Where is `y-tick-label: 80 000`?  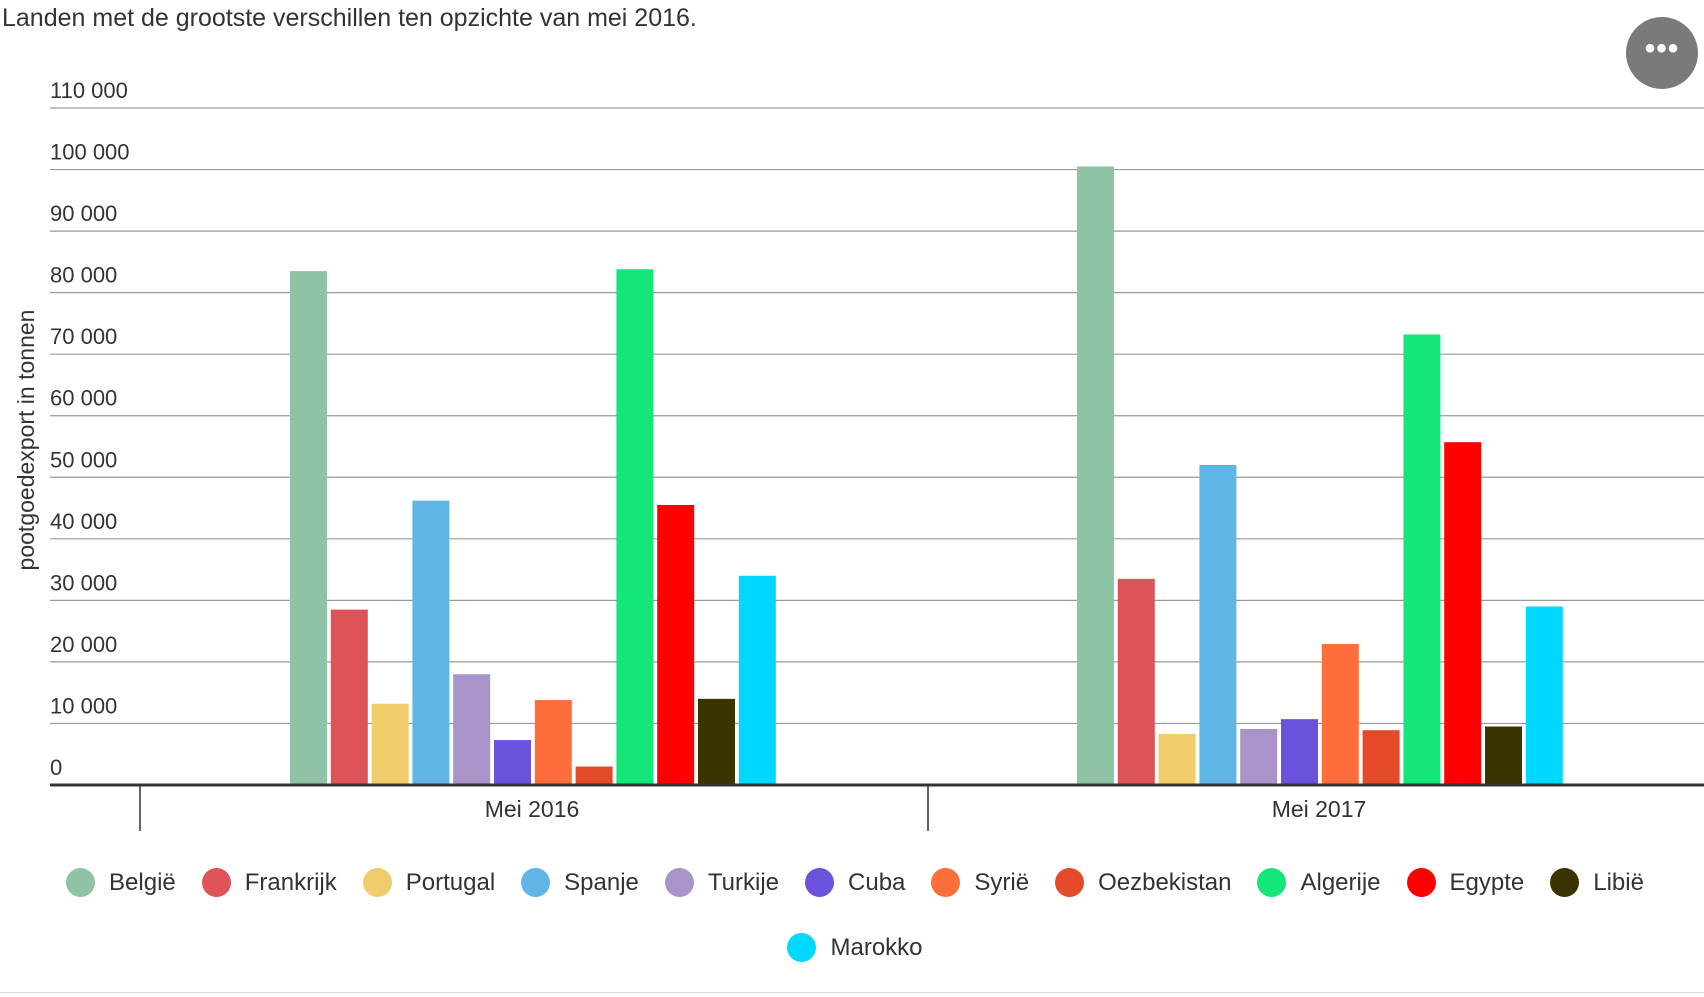 y-tick-label: 80 000 is located at coordinates (83, 275).